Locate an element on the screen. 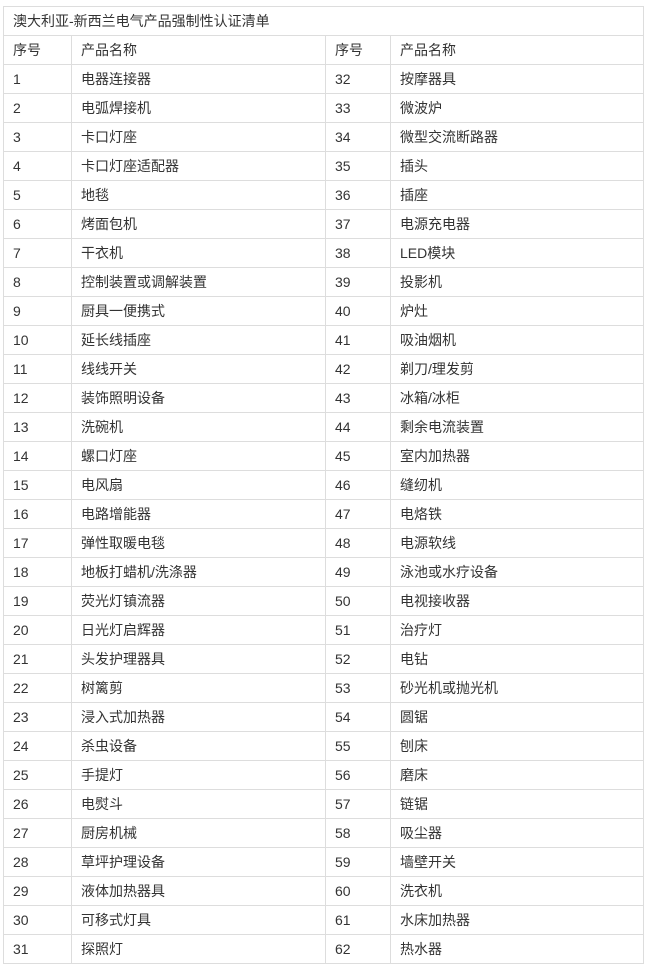 The height and width of the screenshot is (970, 646). serial-cell: 25 is located at coordinates (37, 775).